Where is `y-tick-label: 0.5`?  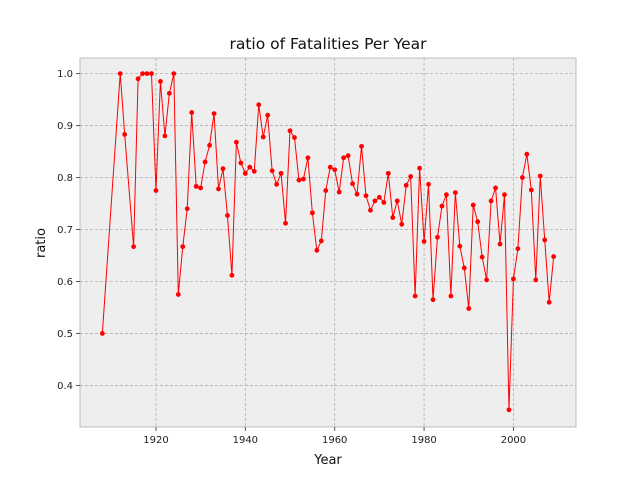
y-tick-label: 0.5 is located at coordinates (65, 334).